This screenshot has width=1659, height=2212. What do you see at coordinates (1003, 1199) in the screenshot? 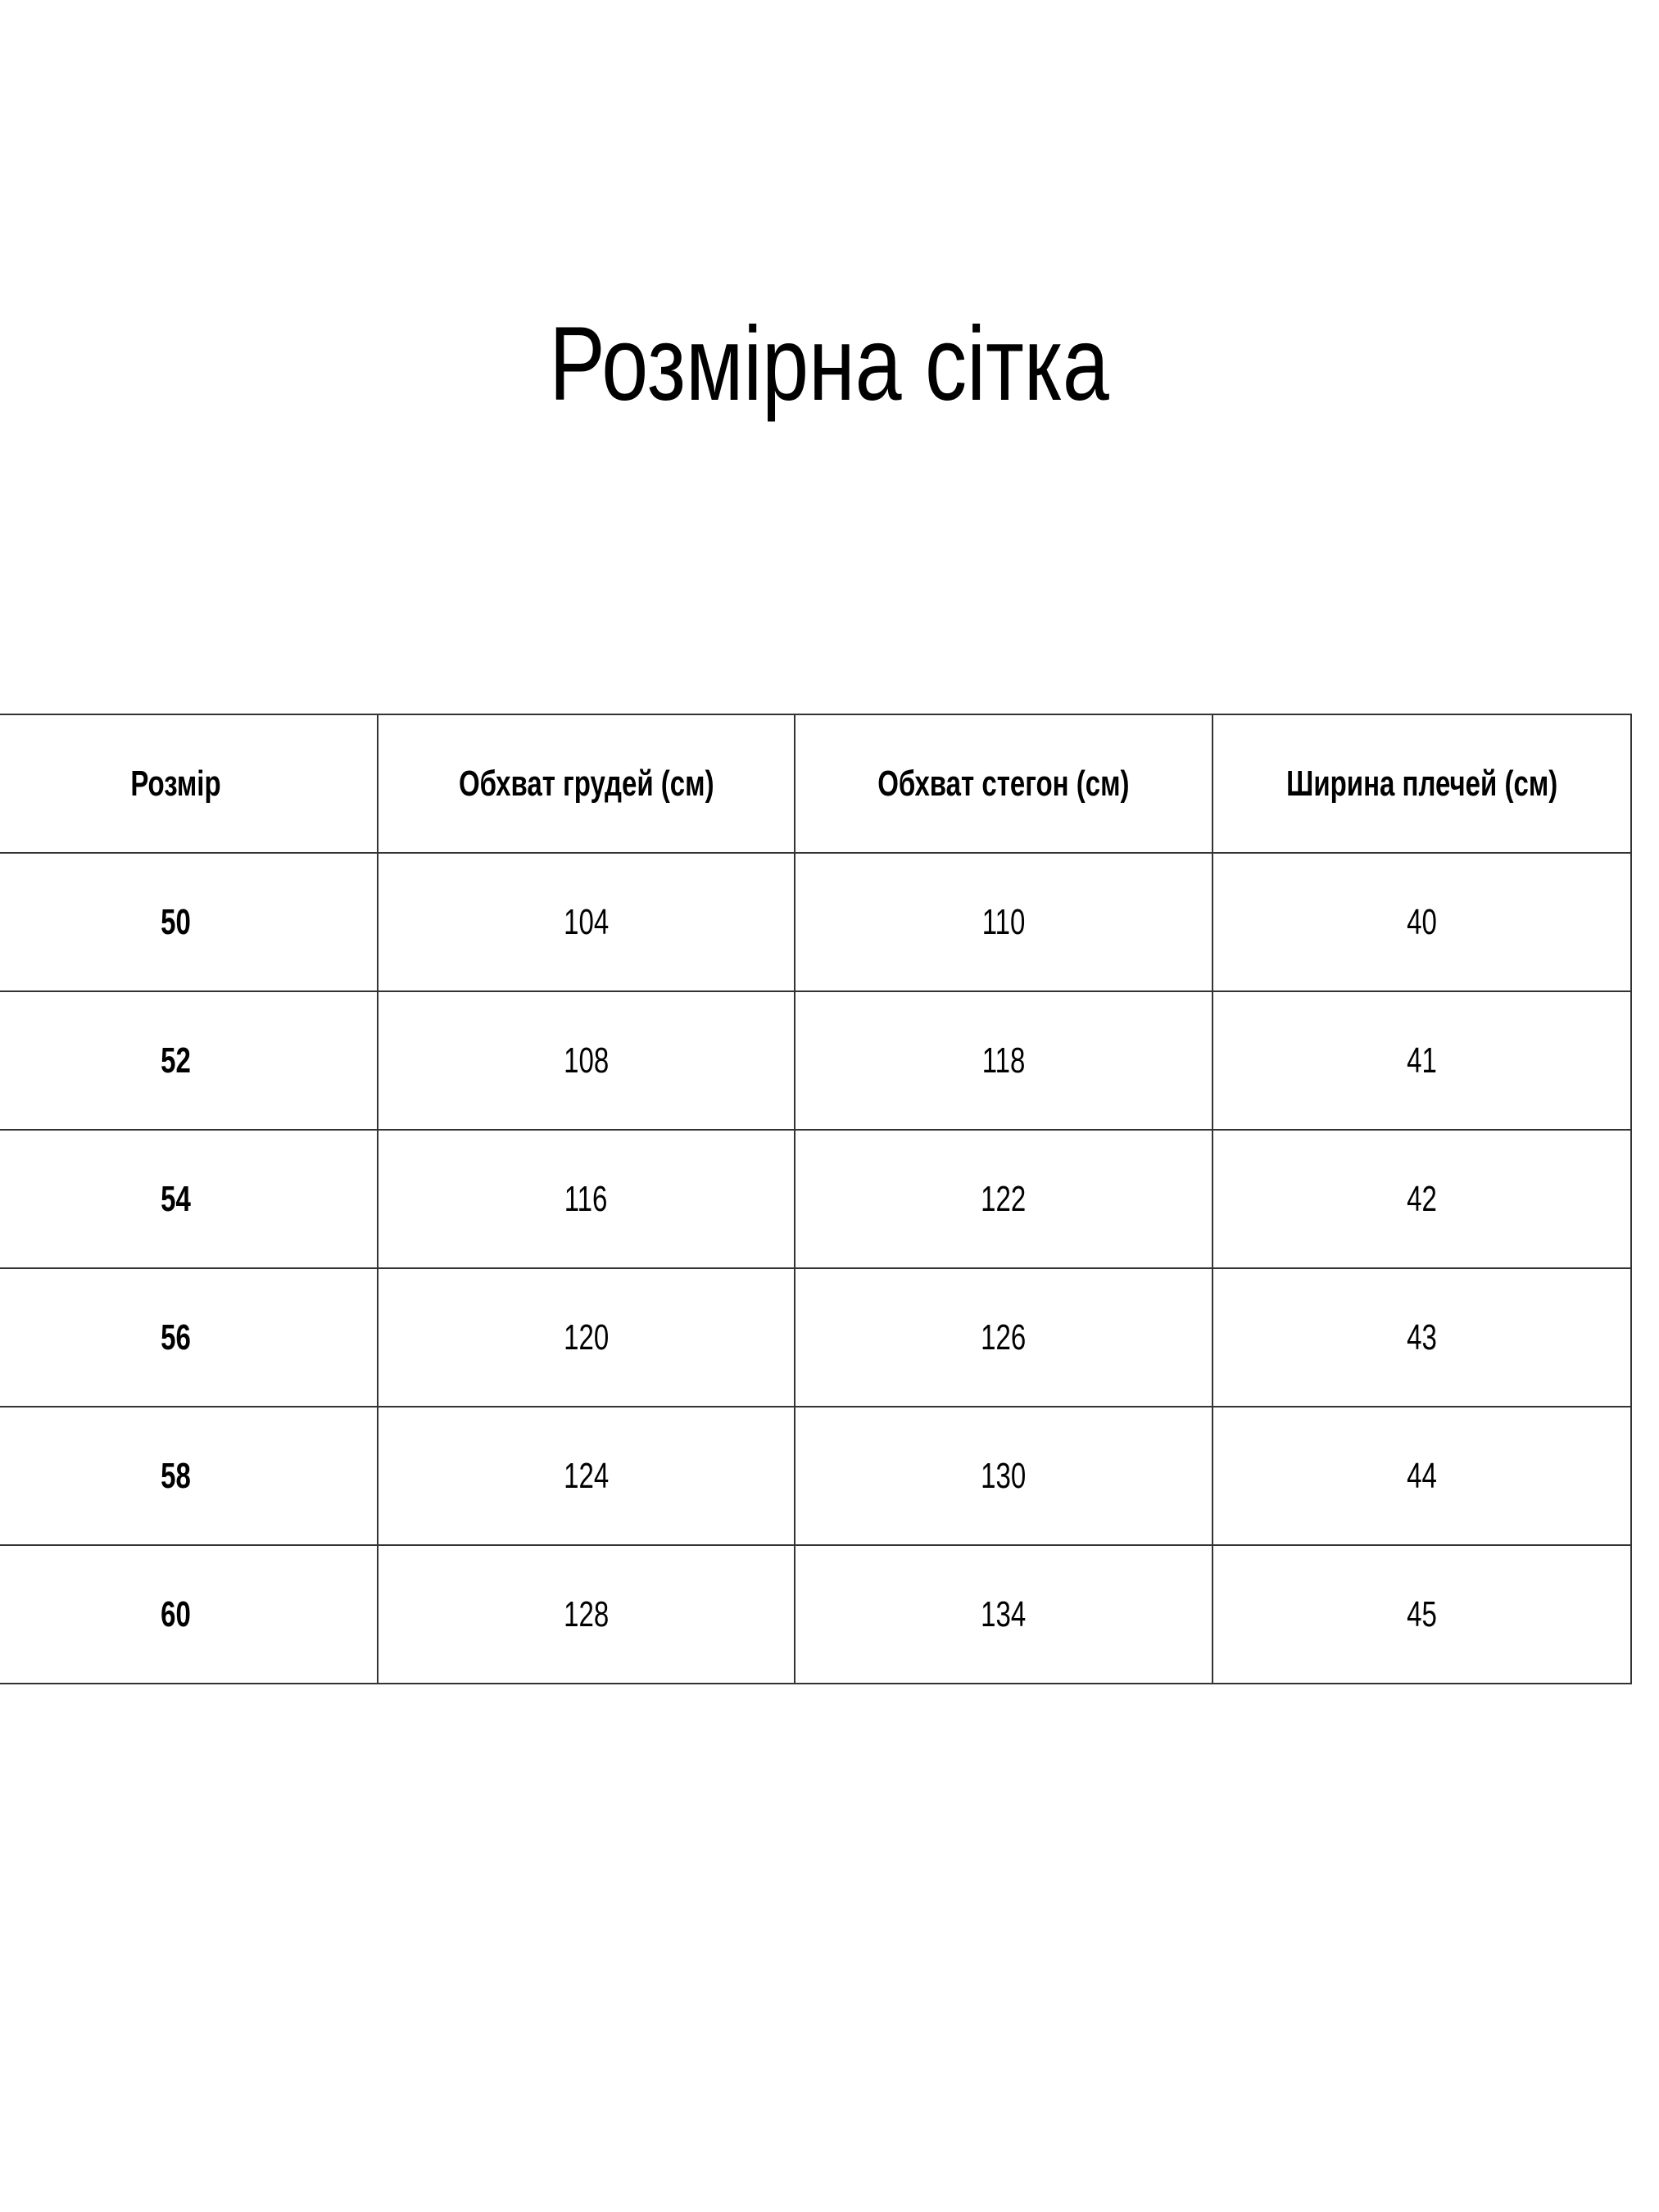
I see `cell-hips: 122` at bounding box center [1003, 1199].